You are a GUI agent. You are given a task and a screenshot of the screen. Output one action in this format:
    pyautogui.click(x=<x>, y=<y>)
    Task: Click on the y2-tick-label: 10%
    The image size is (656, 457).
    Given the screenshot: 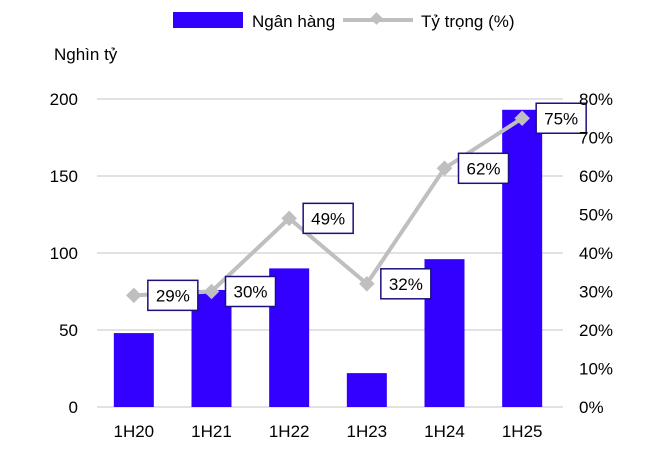 What is the action you would take?
    pyautogui.click(x=596, y=369)
    